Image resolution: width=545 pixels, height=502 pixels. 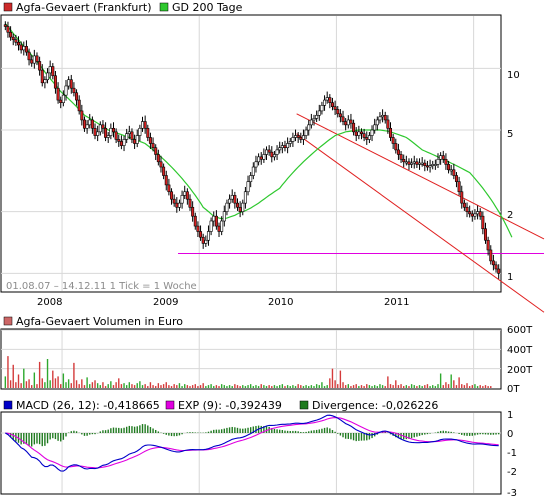 What do you see at coordinates (510, 215) in the screenshot?
I see `price-ytick-2: 2` at bounding box center [510, 215].